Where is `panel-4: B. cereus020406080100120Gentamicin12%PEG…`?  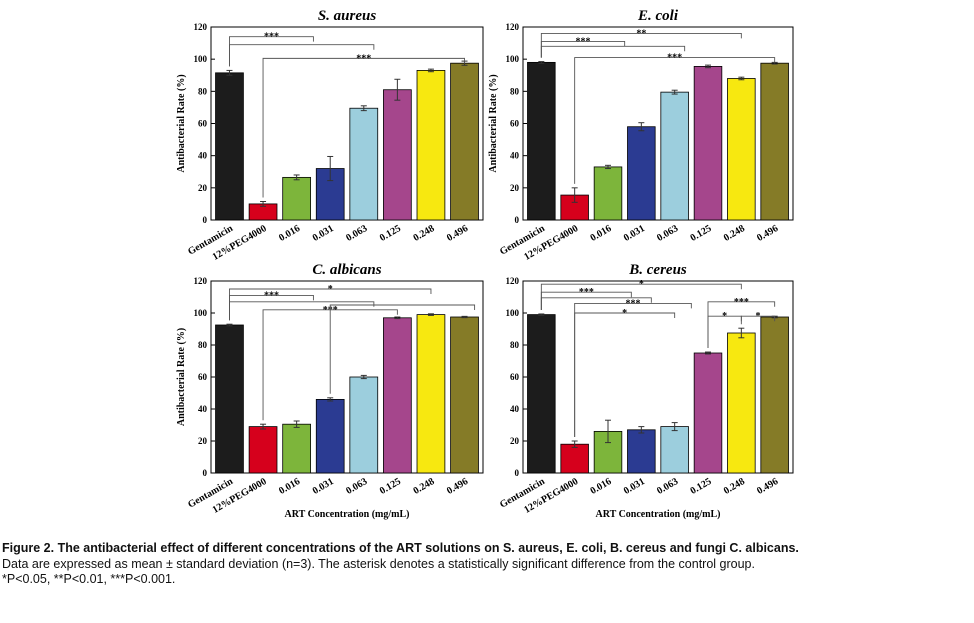
panel-4: B. cereus020406080100120Gentamicin12%PEG… is located at coordinates (646, 391).